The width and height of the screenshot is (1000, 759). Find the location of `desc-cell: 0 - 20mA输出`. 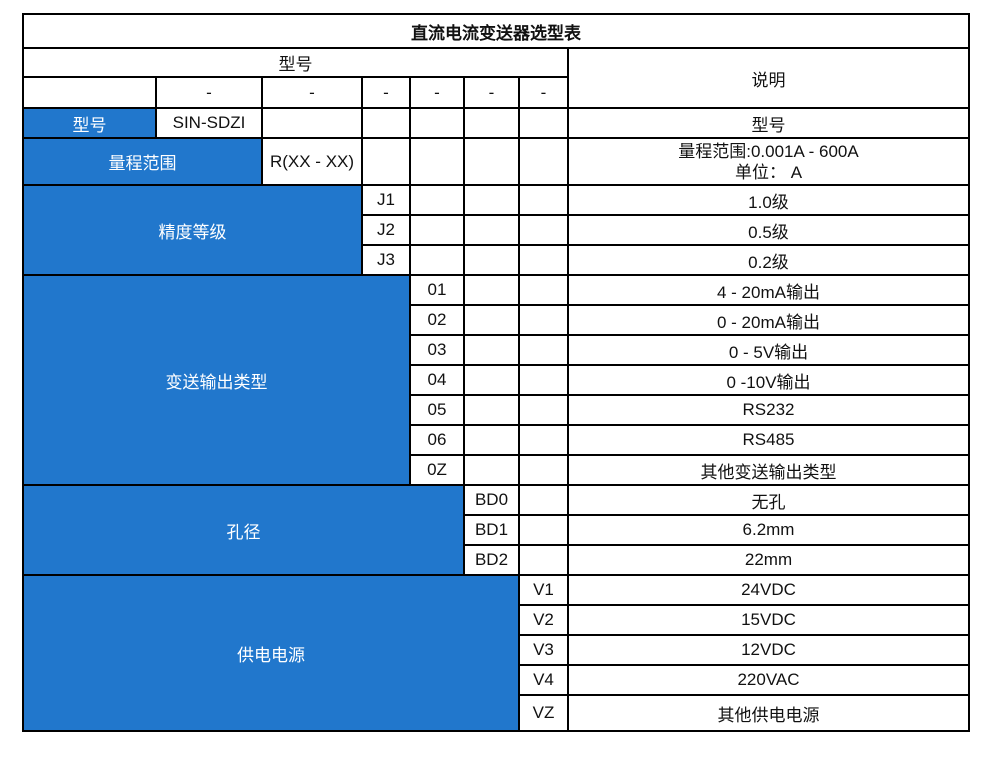

desc-cell: 0 - 20mA输出 is located at coordinates (768, 320).